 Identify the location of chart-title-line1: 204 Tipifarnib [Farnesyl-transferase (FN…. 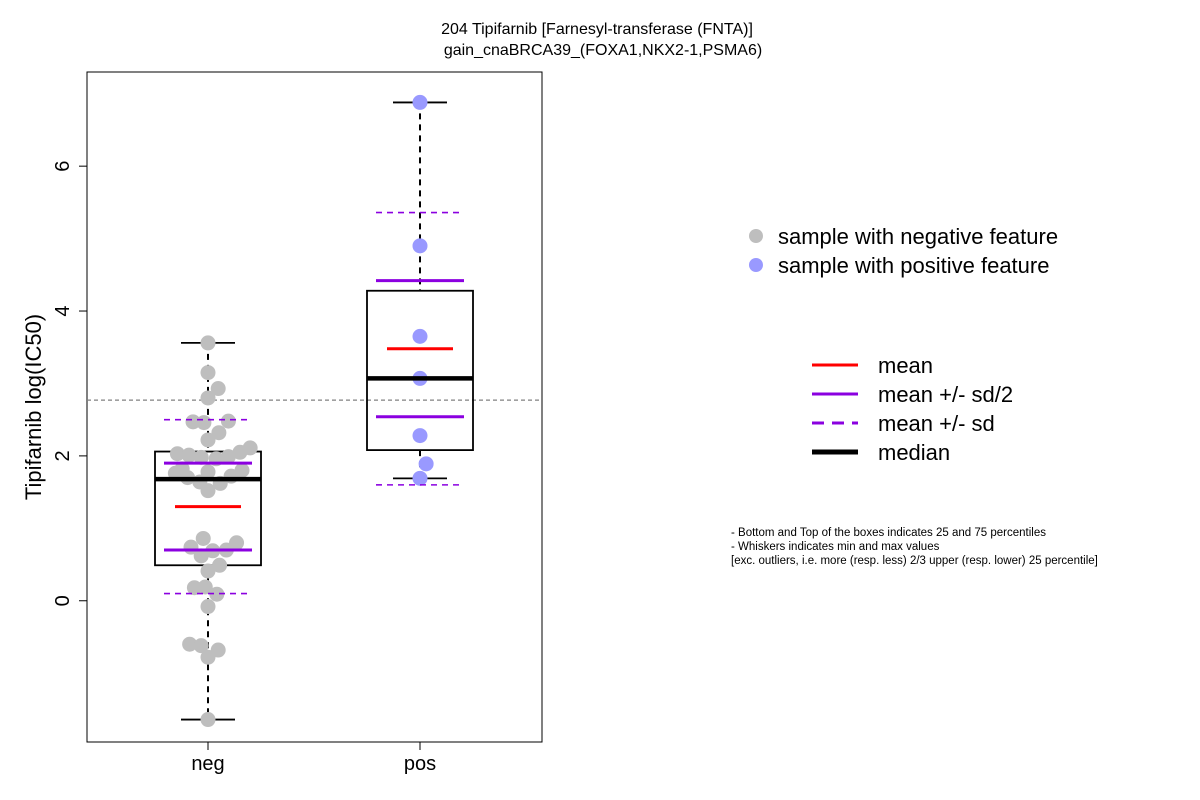
(597, 29).